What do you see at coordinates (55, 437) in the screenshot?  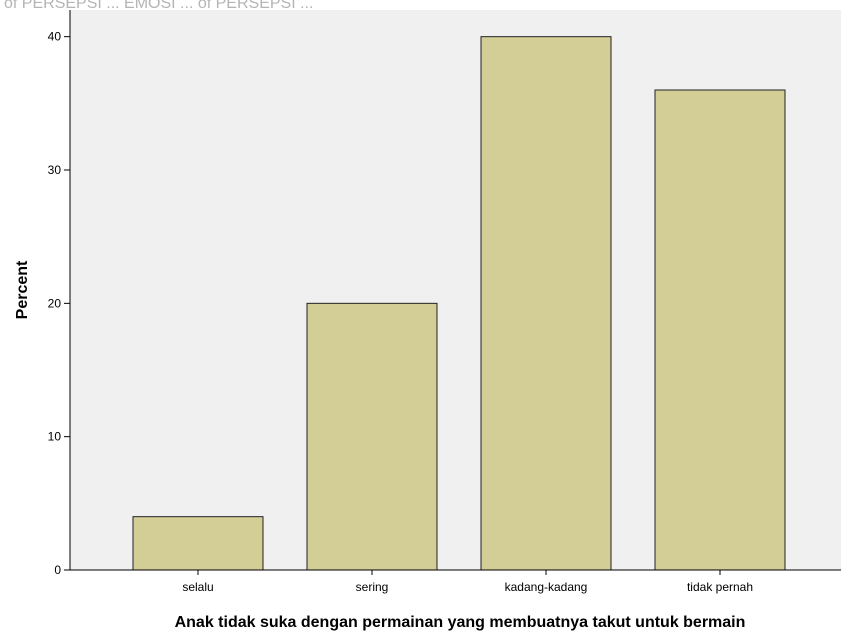 I see `y-tick-label: 10` at bounding box center [55, 437].